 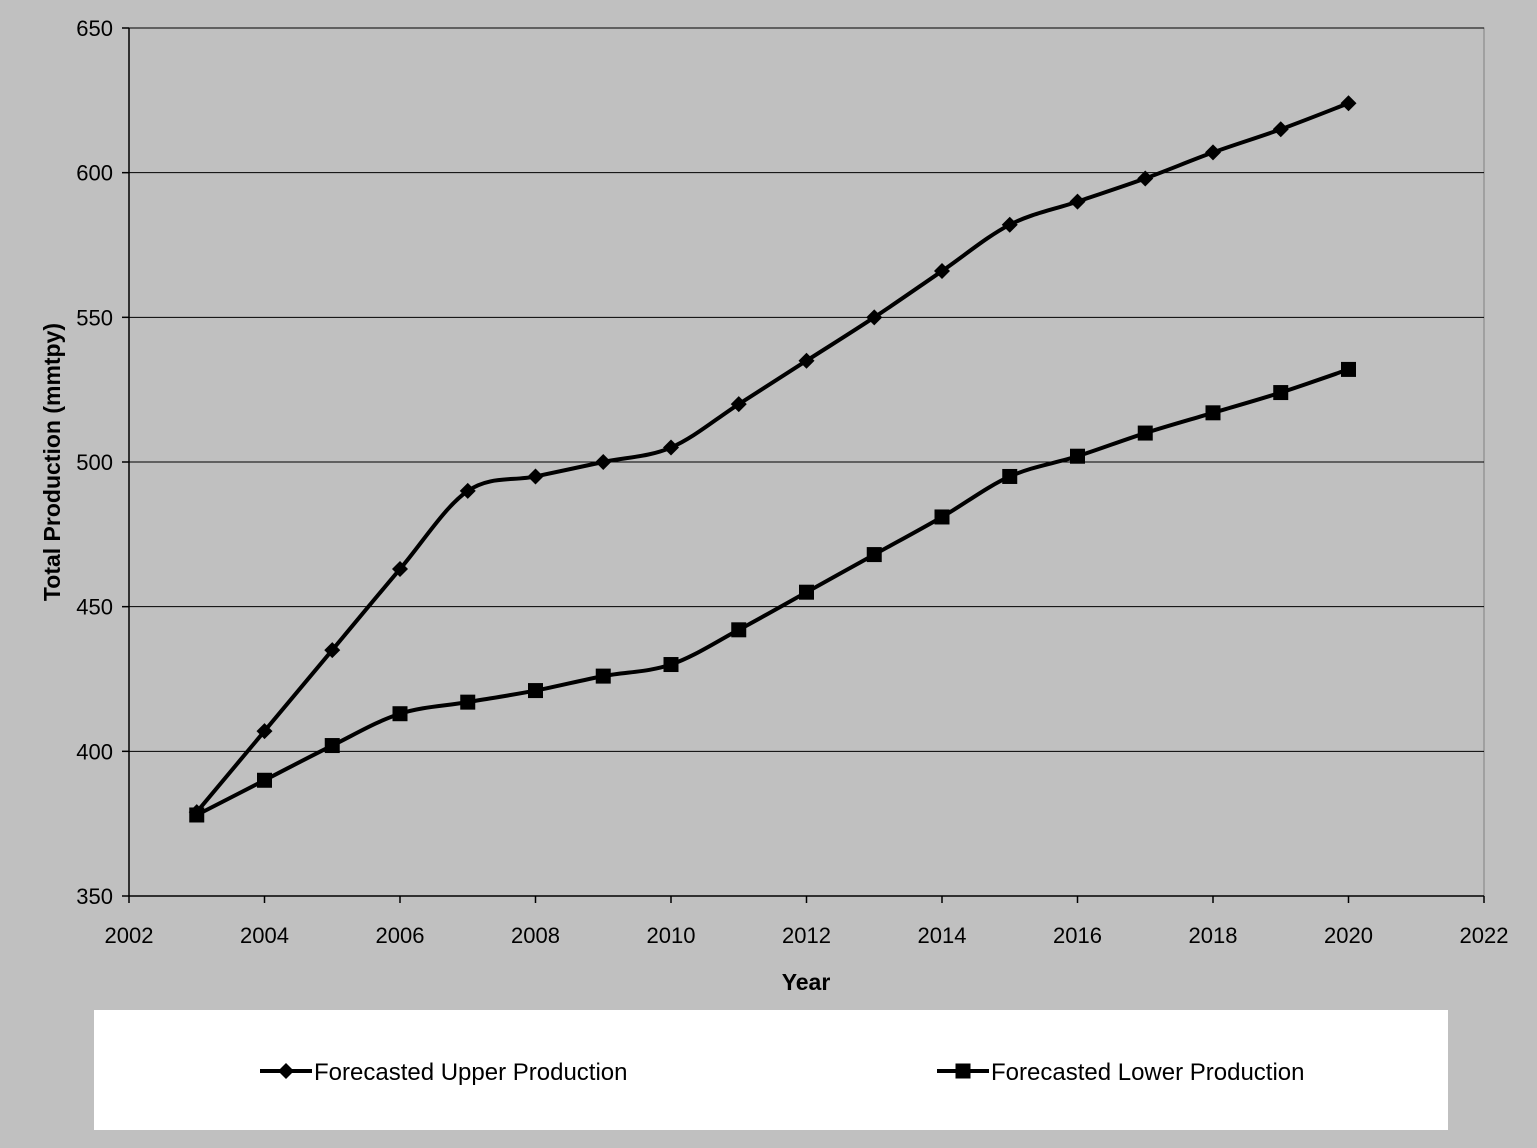 I want to click on legend-label: Forecasted Lower Production, so click(x=1148, y=1072).